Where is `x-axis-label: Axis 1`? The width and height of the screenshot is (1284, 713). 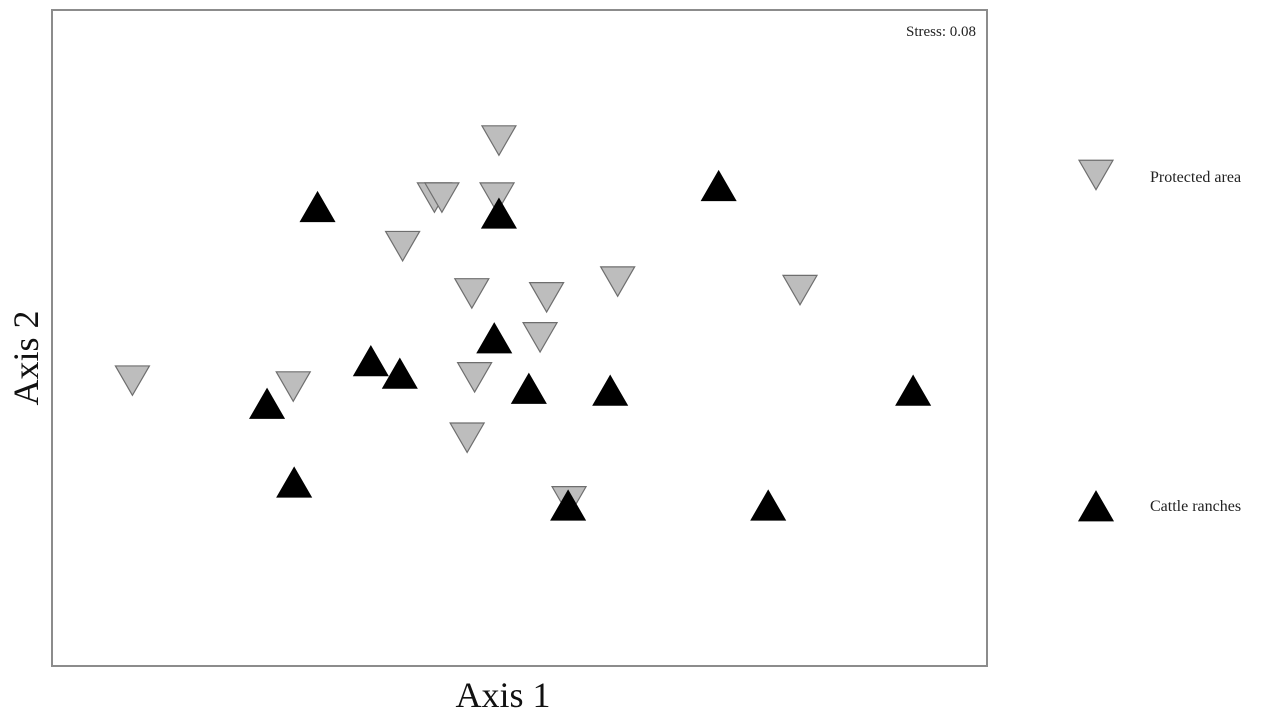
x-axis-label: Axis 1 is located at coordinates (502, 694).